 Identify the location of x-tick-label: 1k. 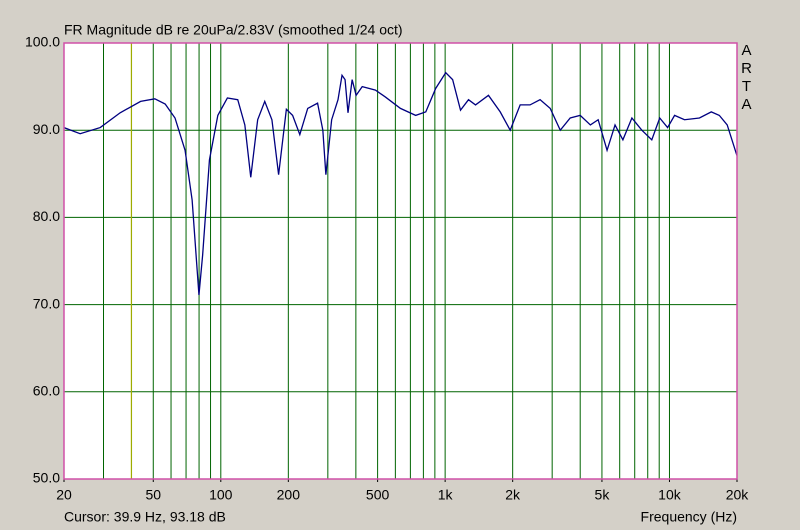
(446, 495).